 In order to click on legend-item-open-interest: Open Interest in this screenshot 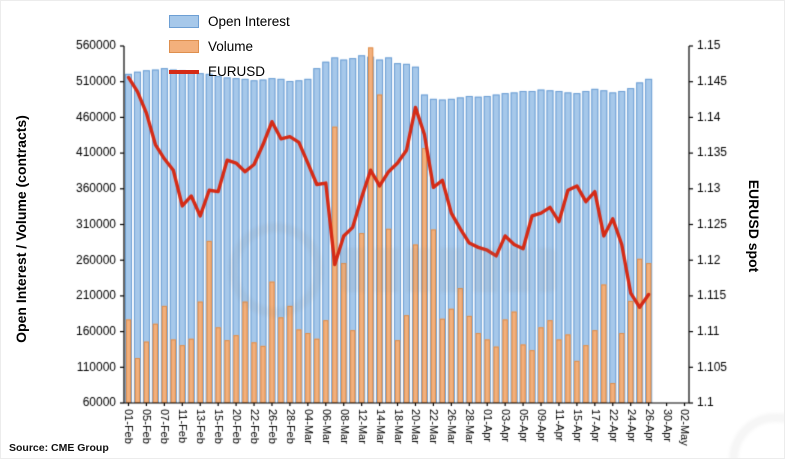, I will do `click(229, 21)`.